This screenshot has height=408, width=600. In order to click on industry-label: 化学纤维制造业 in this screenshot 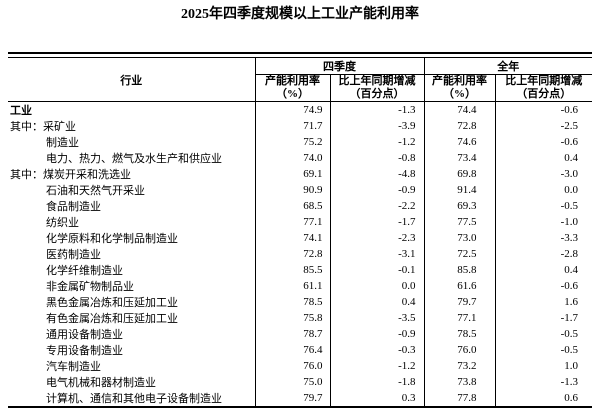, I will do `click(84, 271)`.